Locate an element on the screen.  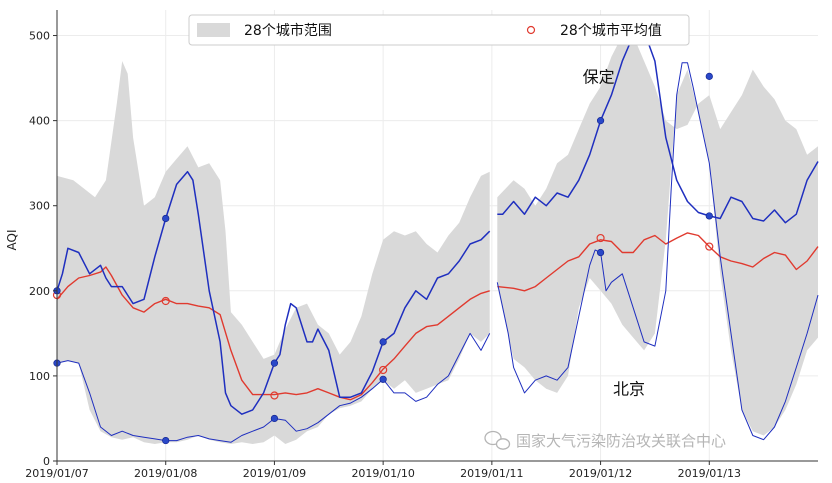
x-tick-label: 2019/01/09 is located at coordinates (274, 473).